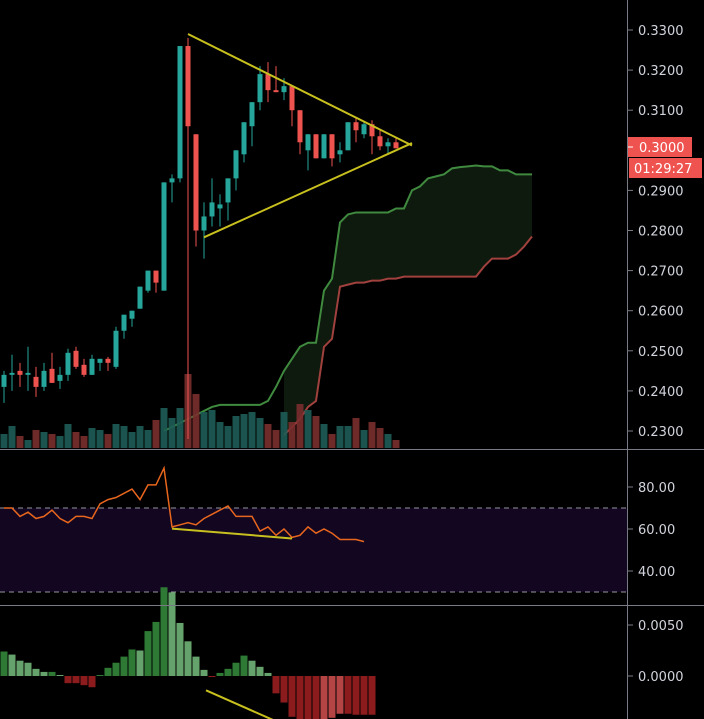 The width and height of the screenshot is (704, 719). Describe the element at coordinates (243, 704) in the screenshot. I see `macd-divergence-line` at that location.